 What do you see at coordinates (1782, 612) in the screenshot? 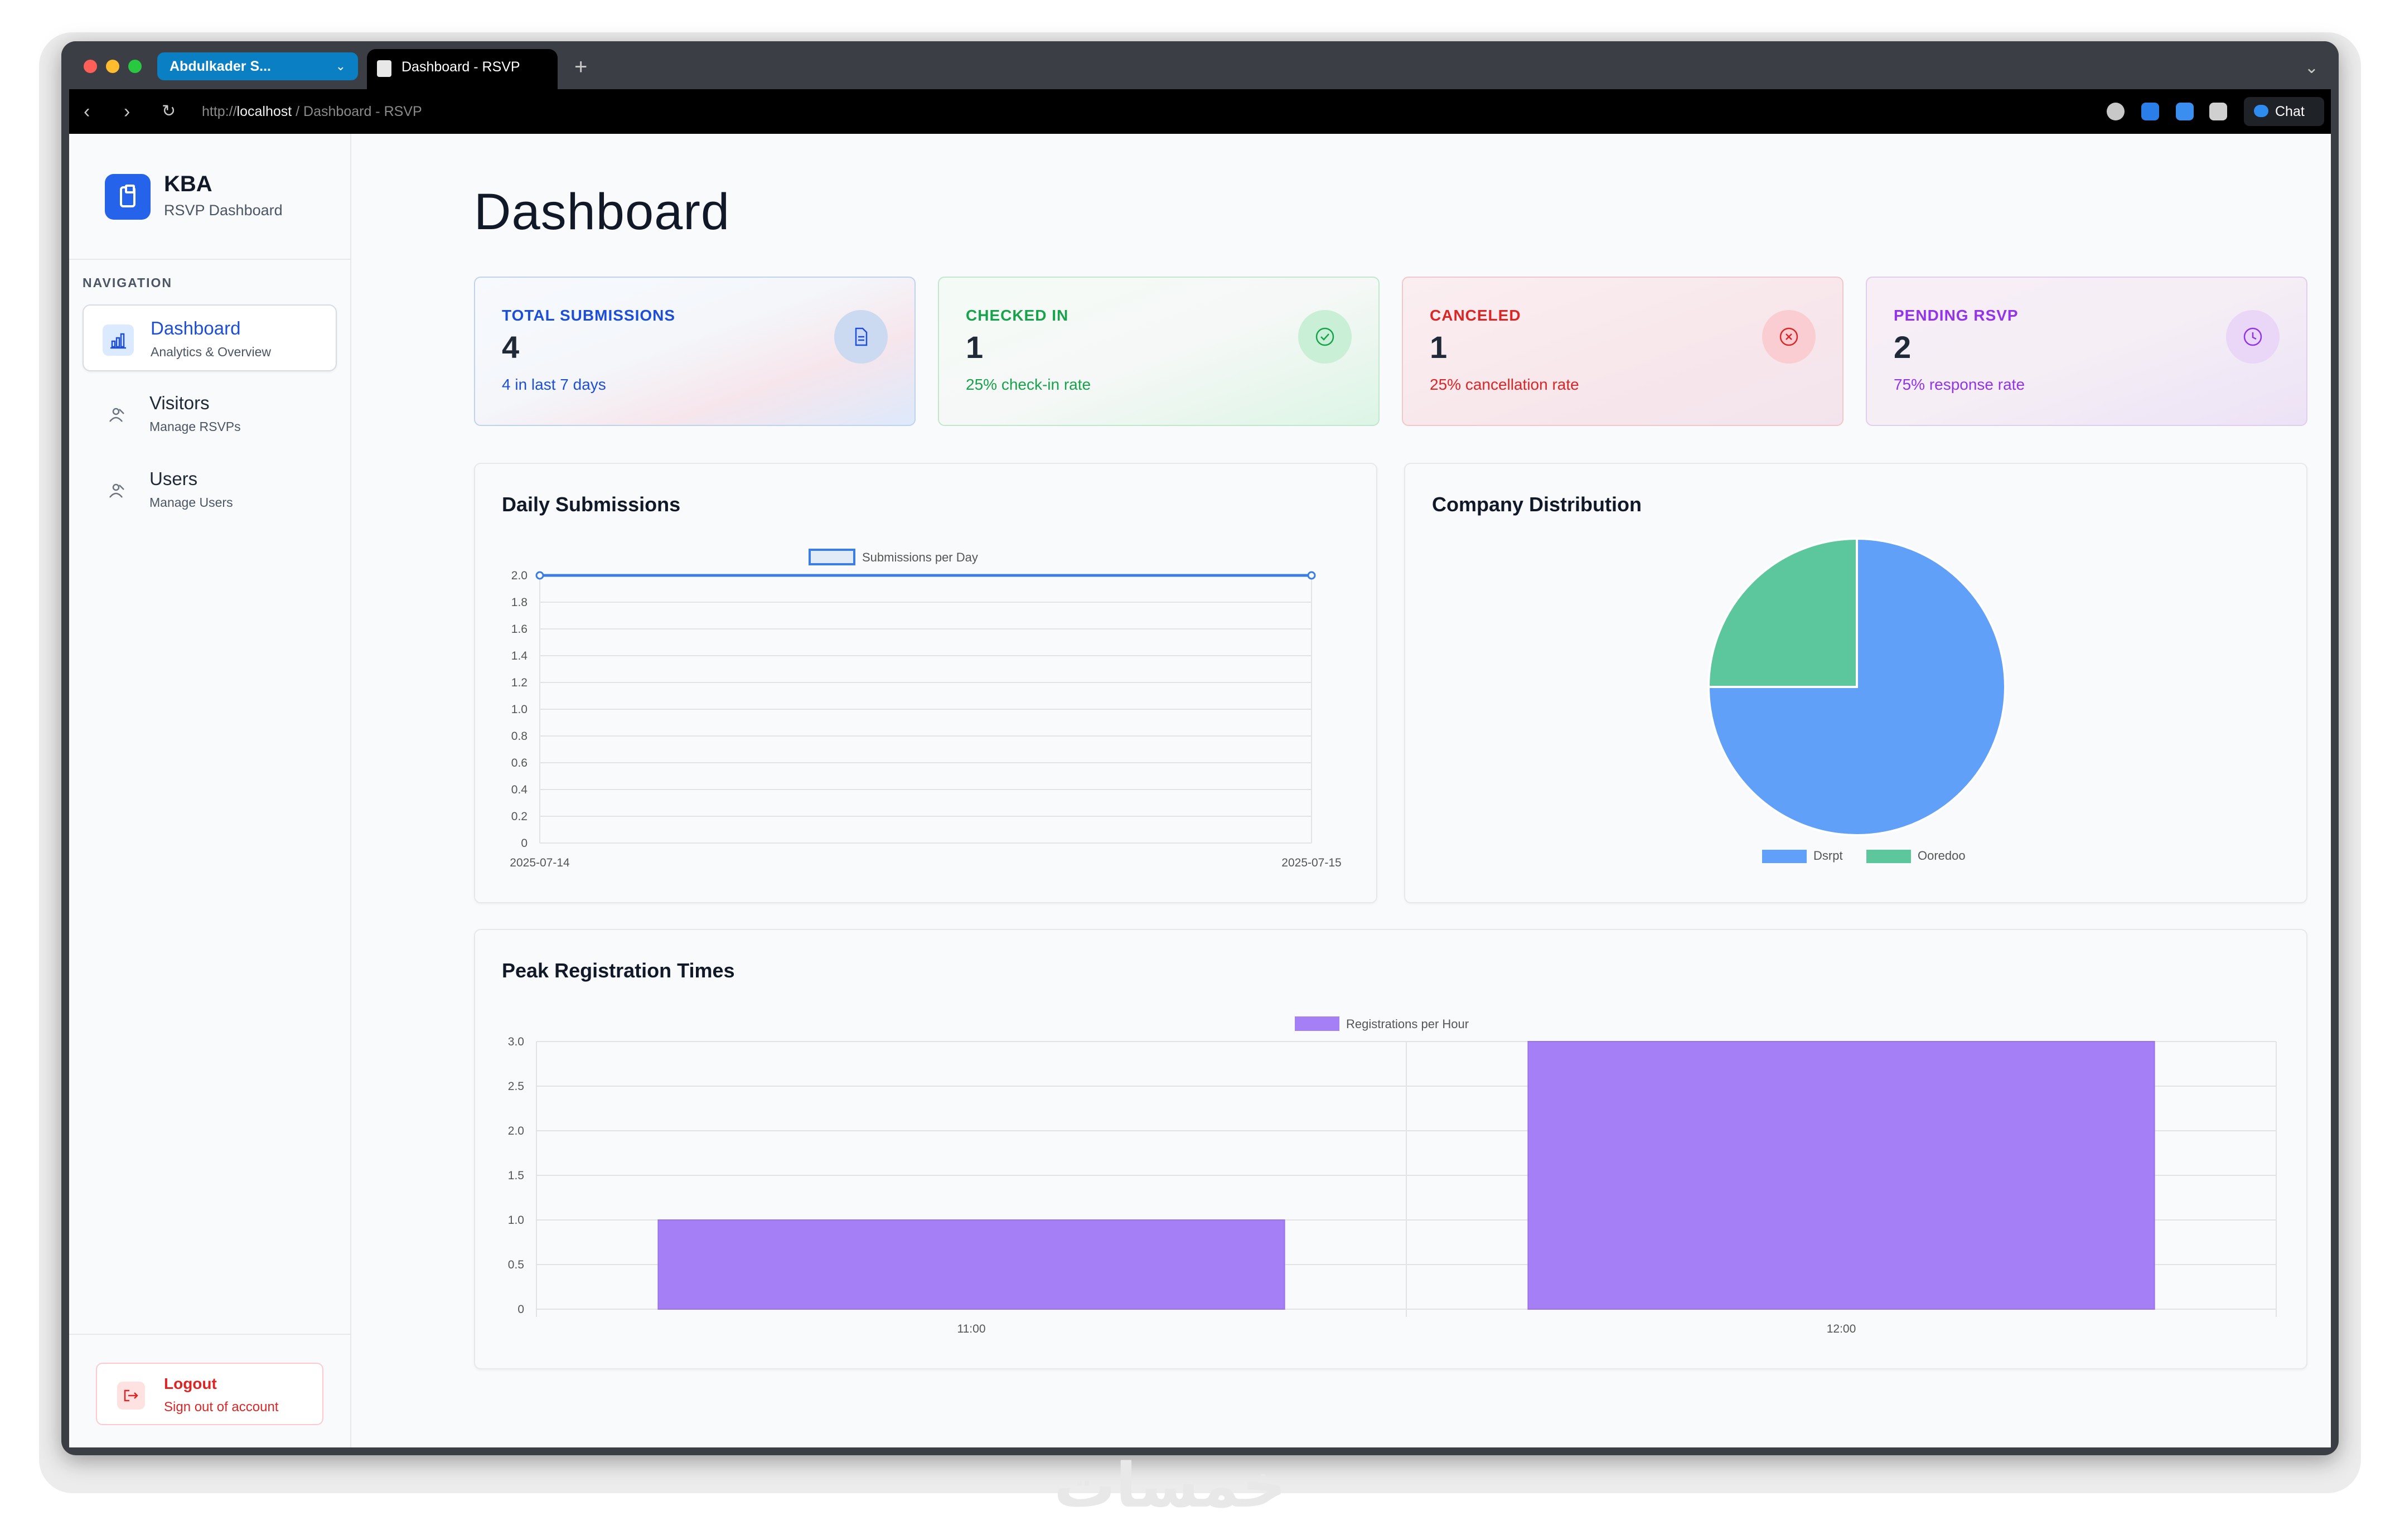
I see `pie-slice` at bounding box center [1782, 612].